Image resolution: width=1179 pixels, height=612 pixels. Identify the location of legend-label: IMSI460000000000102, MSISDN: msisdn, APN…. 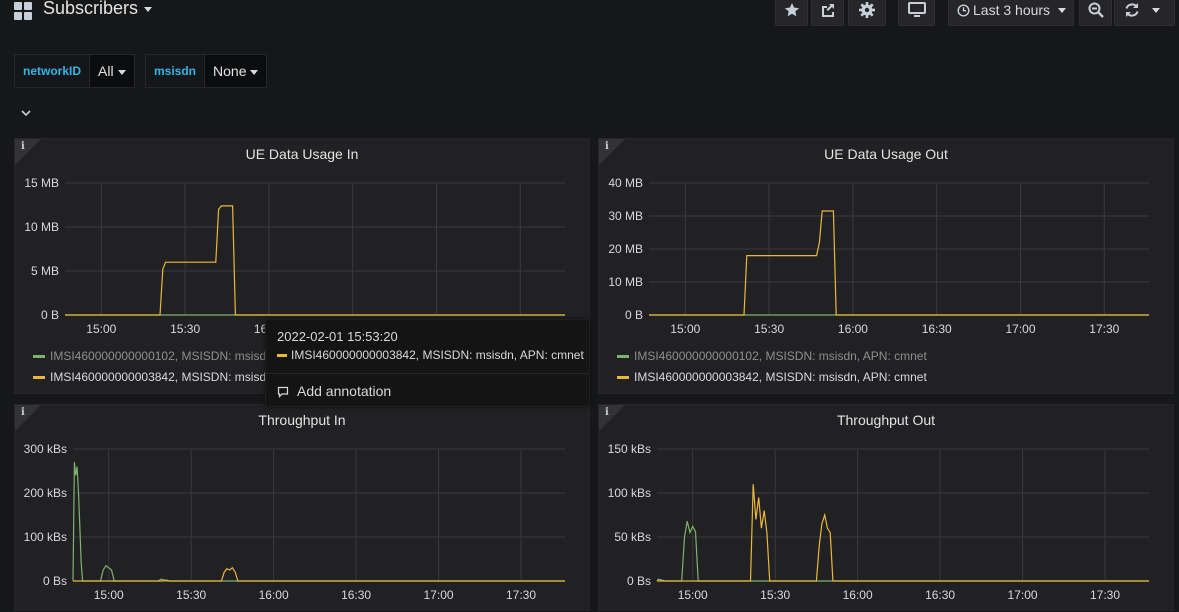
(780, 356).